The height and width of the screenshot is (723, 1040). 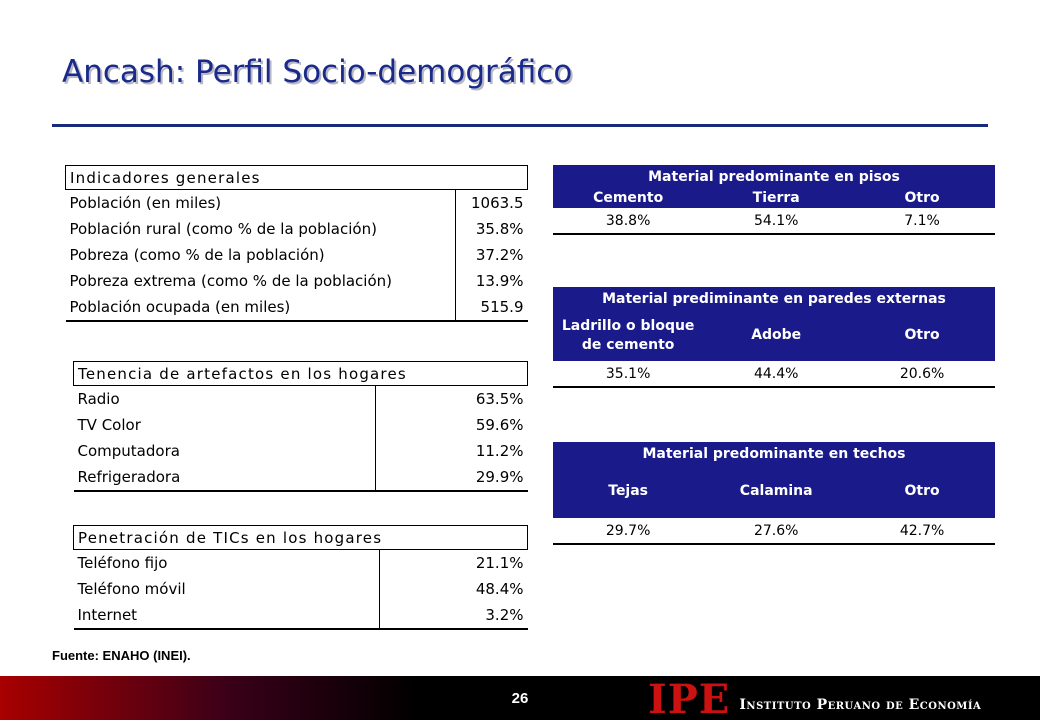 I want to click on indicator-label: Población (en miles), so click(x=145, y=203).